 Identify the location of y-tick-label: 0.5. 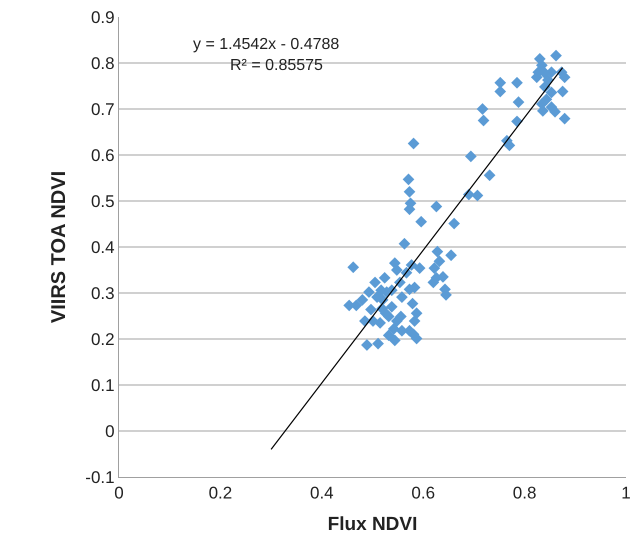
(102, 201).